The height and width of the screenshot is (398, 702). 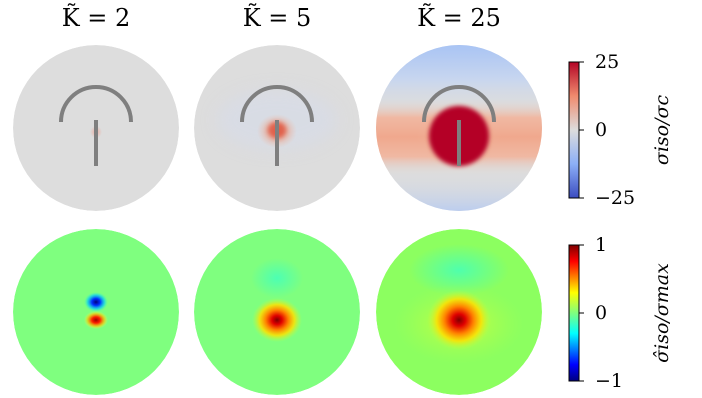 I want to click on colorbar-2-label: σ̂iso/σmax, so click(x=662, y=313).